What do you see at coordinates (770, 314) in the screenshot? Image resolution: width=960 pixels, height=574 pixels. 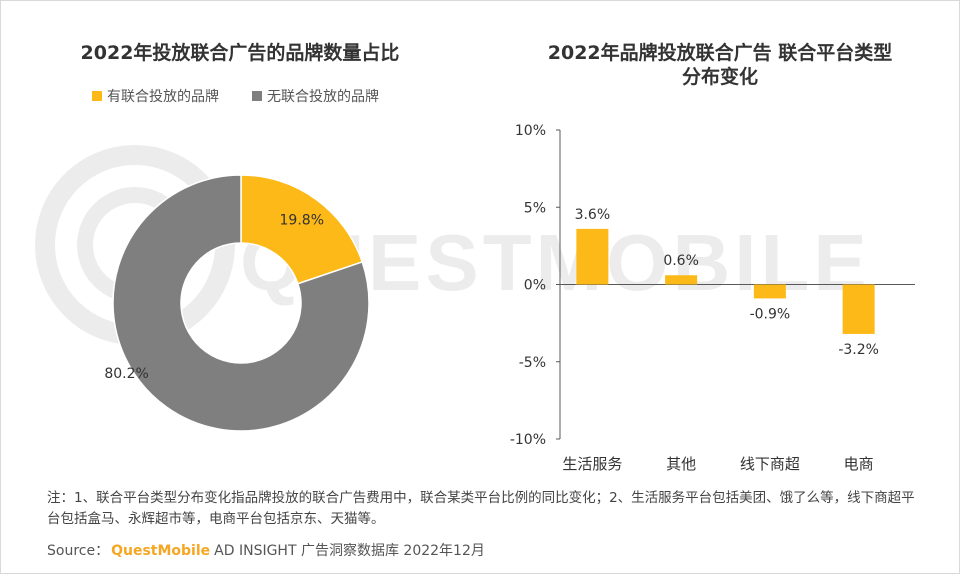 I see `bar-value-label: -0.9%` at bounding box center [770, 314].